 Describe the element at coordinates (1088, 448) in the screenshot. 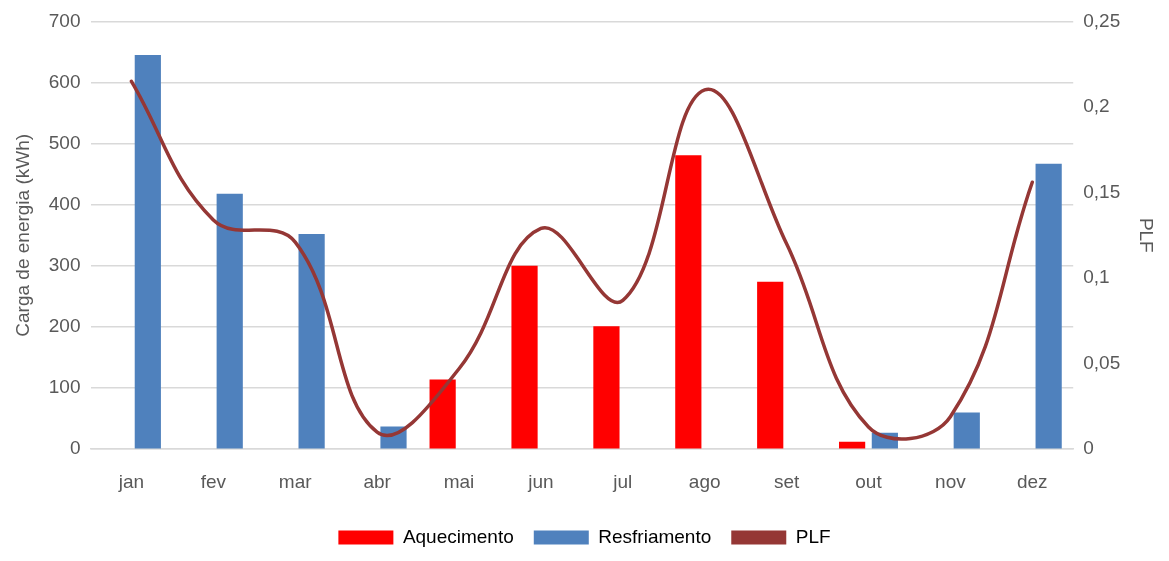

I see `y2-tick-label: 0` at that location.